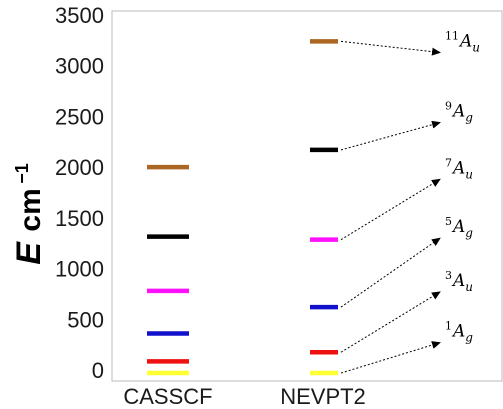  What do you see at coordinates (79, 269) in the screenshot?
I see `y-tick-label: 1000` at bounding box center [79, 269].